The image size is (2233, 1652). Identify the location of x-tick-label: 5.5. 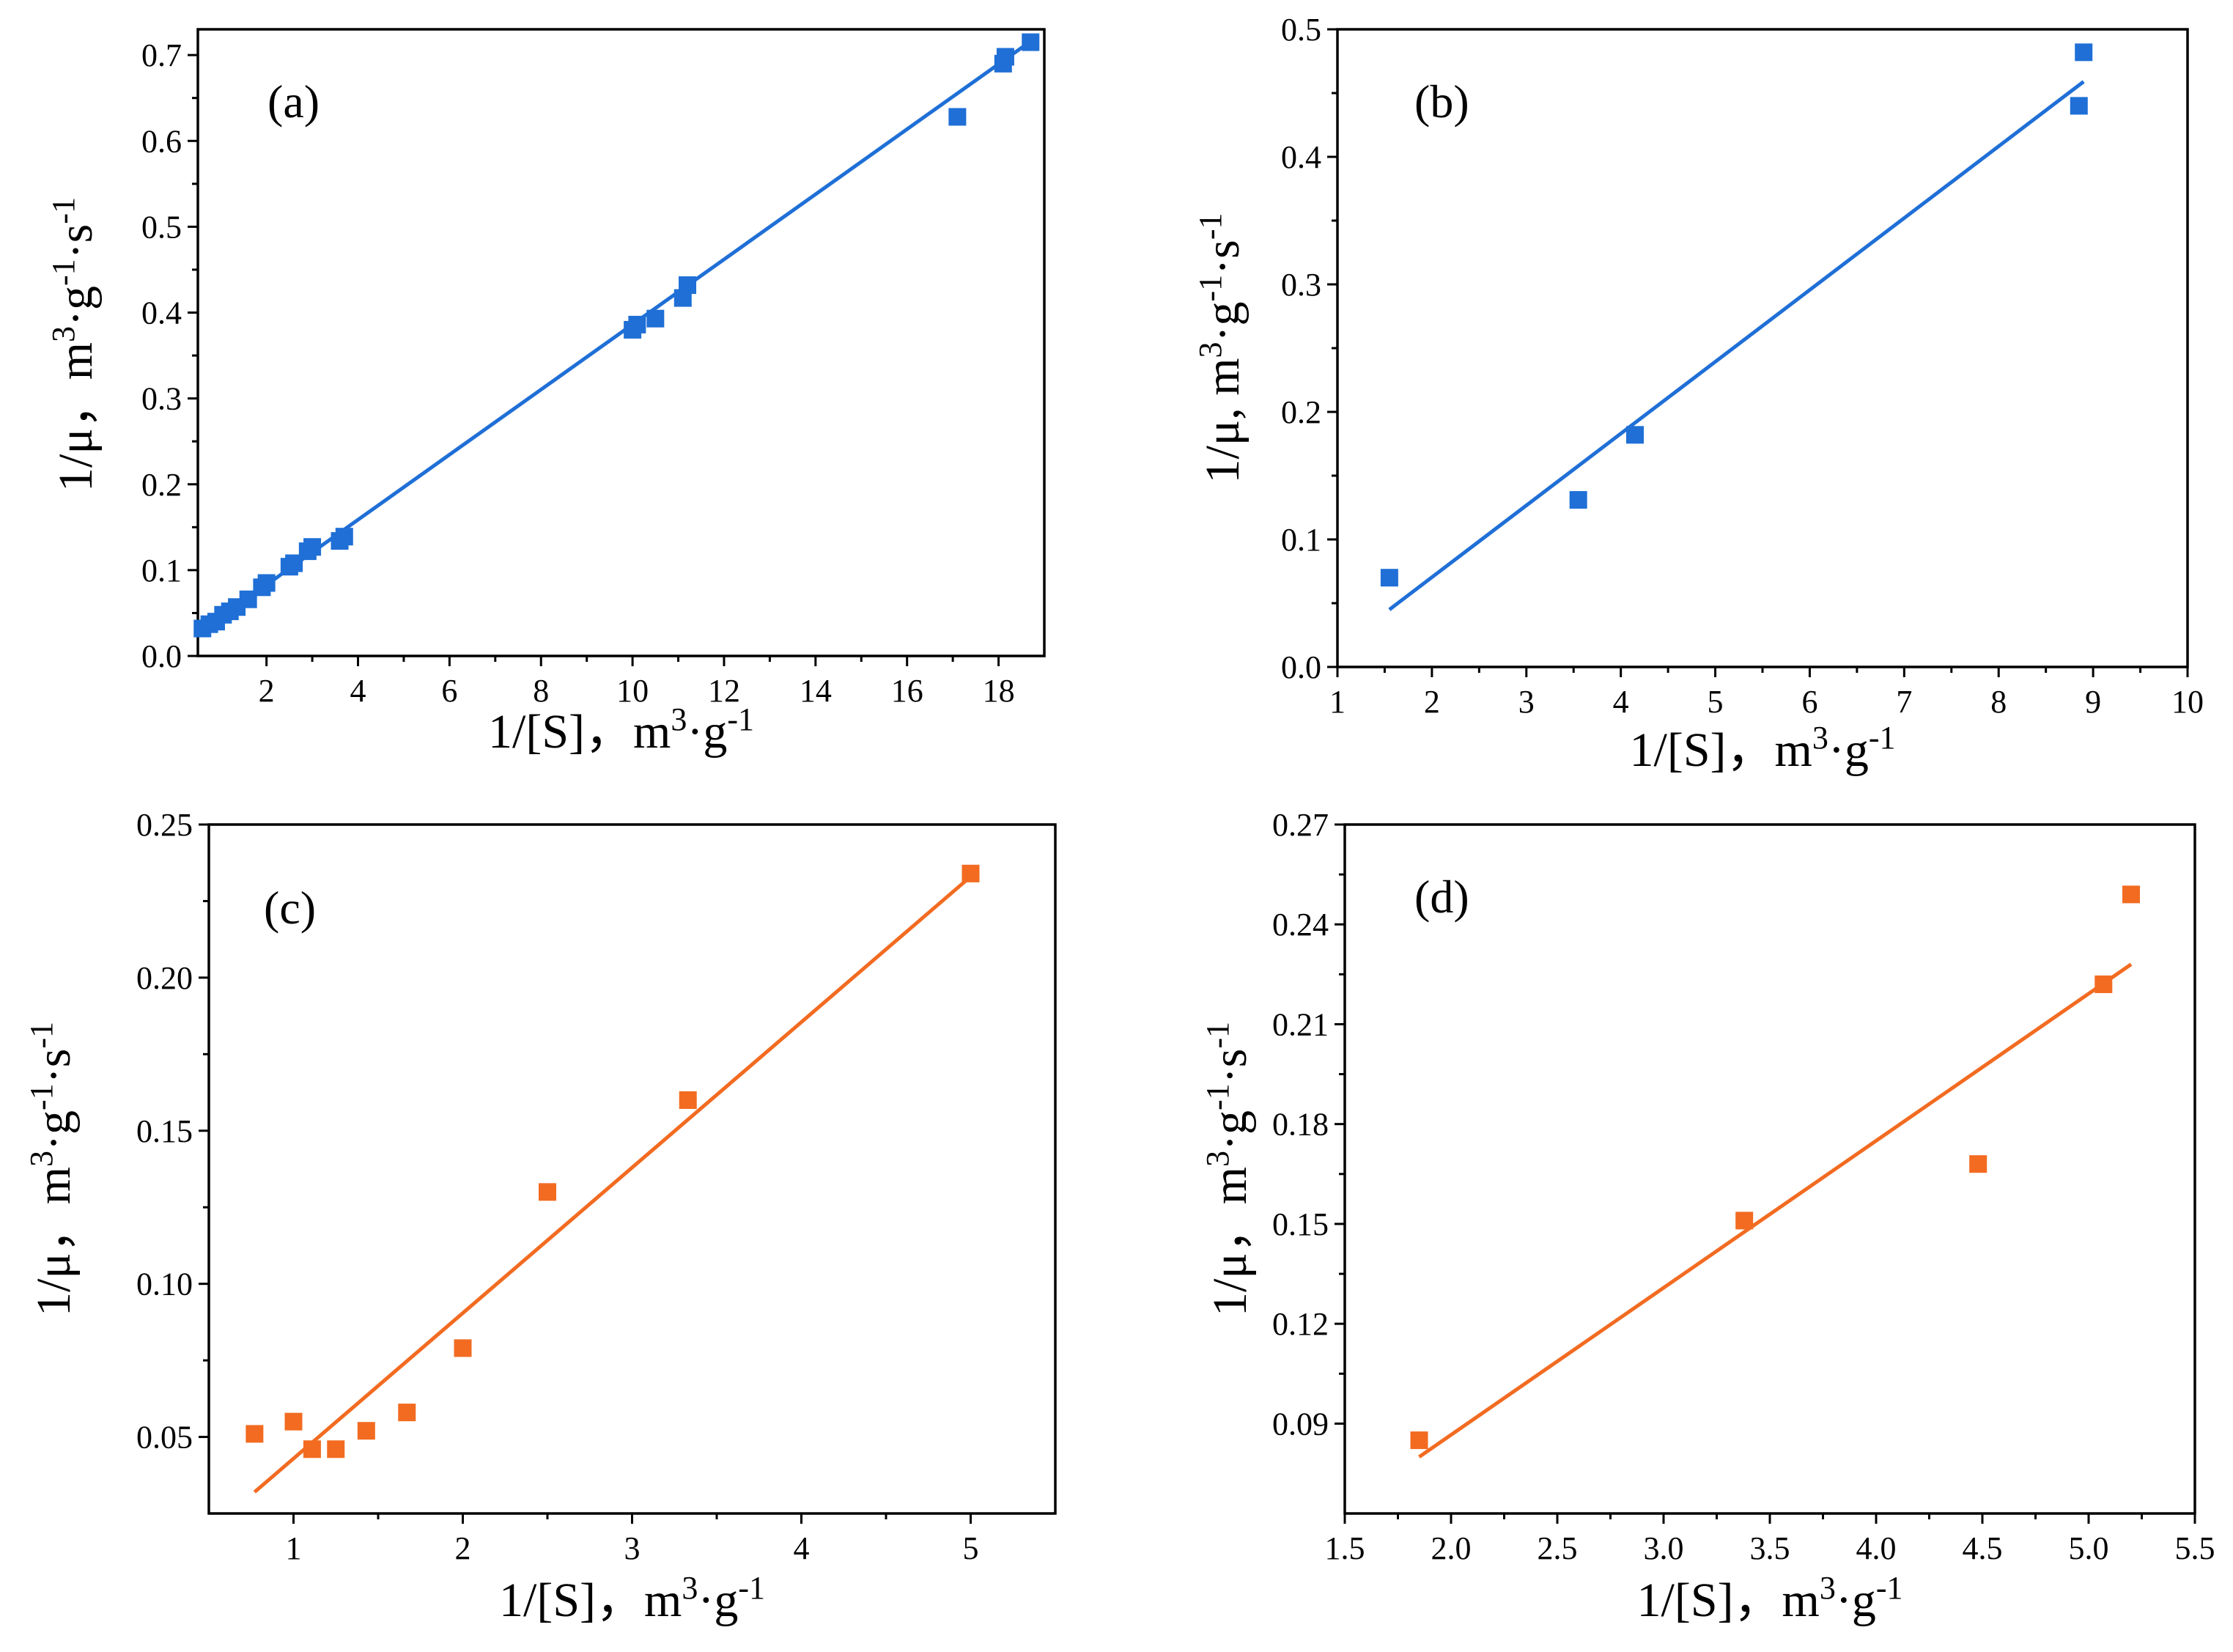
(2195, 1548).